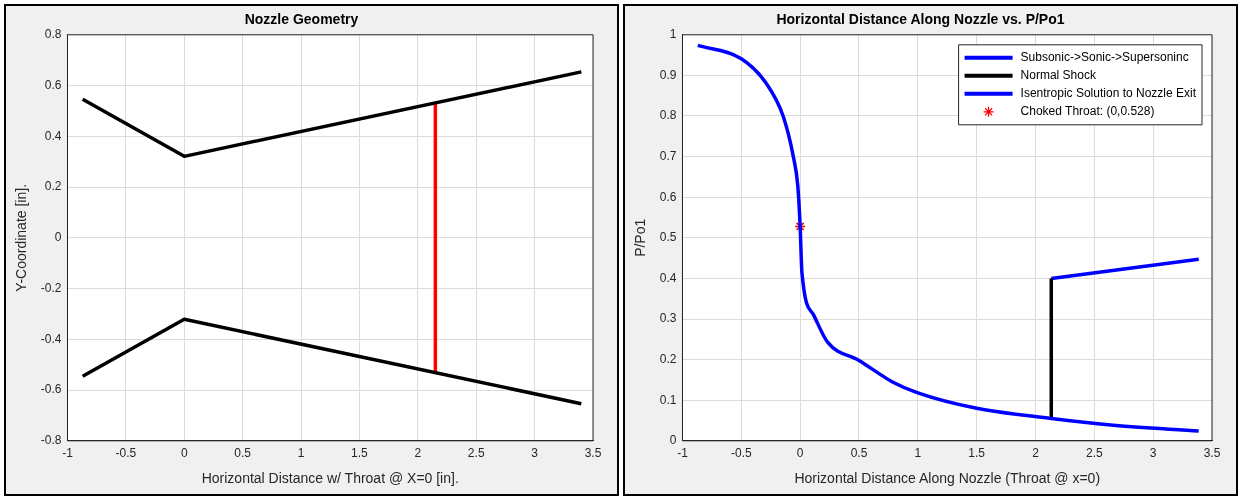 The width and height of the screenshot is (1247, 500). What do you see at coordinates (668, 318) in the screenshot?
I see `y-tick-label: 0.3` at bounding box center [668, 318].